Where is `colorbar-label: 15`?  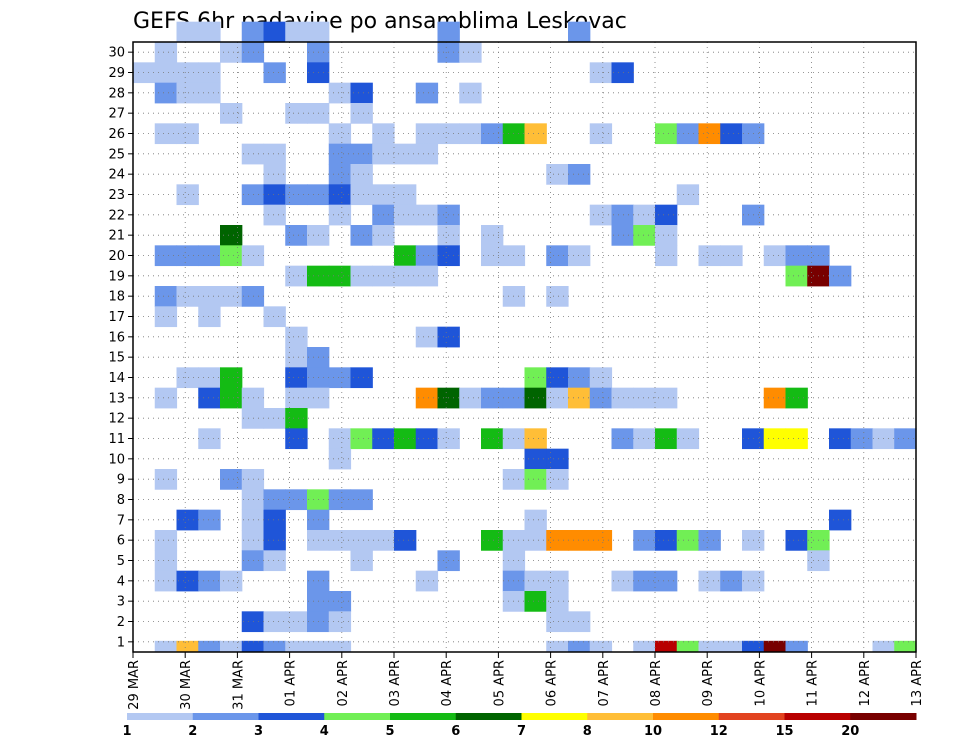
colorbar-label: 15 is located at coordinates (784, 731).